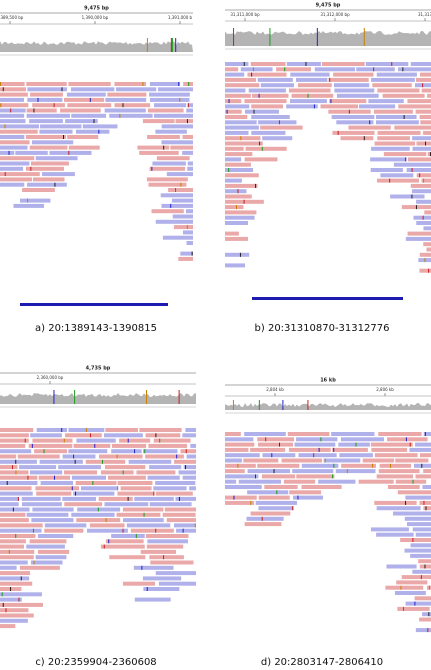  I want to click on ruler-tick-label: 31,311,000 bp, so click(245, 14).